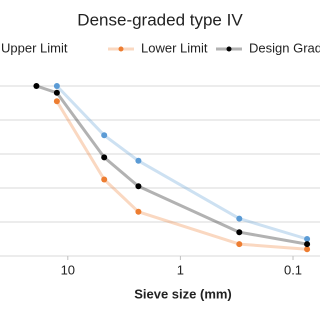  I want to click on legend-label: Design Gradation, so click(284, 47).